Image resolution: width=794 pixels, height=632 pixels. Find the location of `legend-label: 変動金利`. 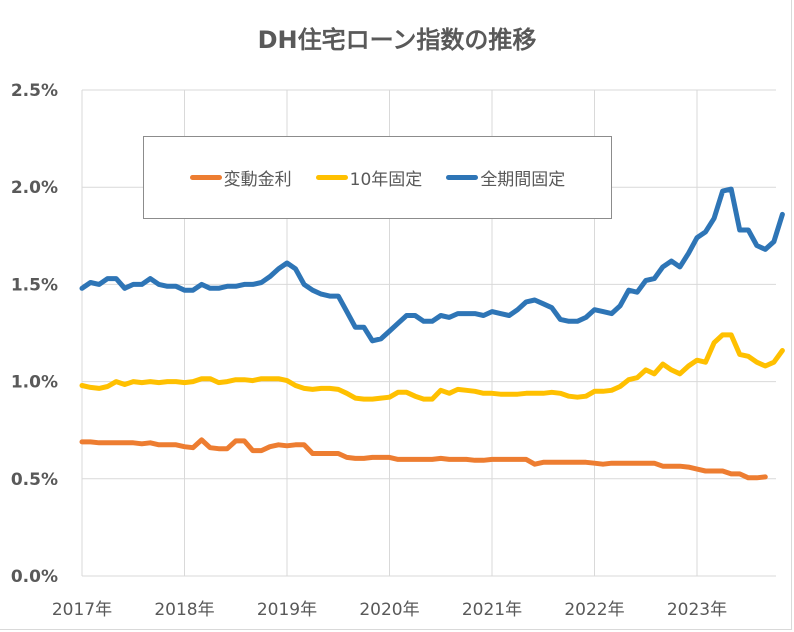

legend-label: 変動金利 is located at coordinates (257, 180).